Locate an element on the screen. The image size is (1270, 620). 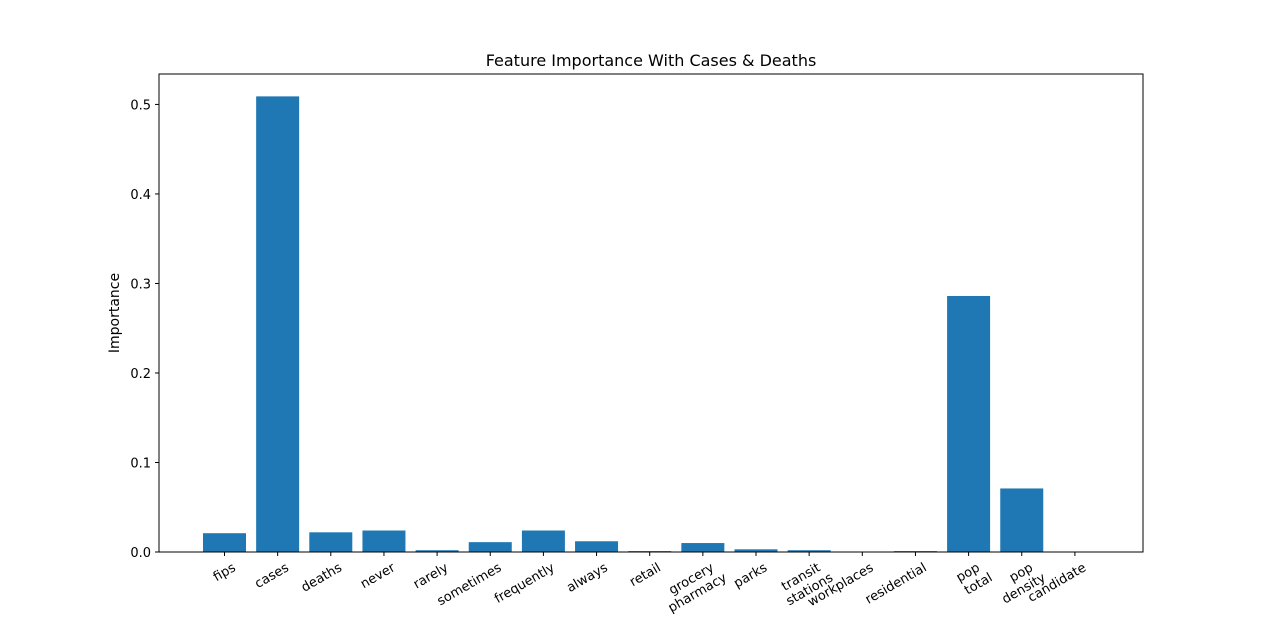
y-tick-label: 0.1 is located at coordinates (140, 463).